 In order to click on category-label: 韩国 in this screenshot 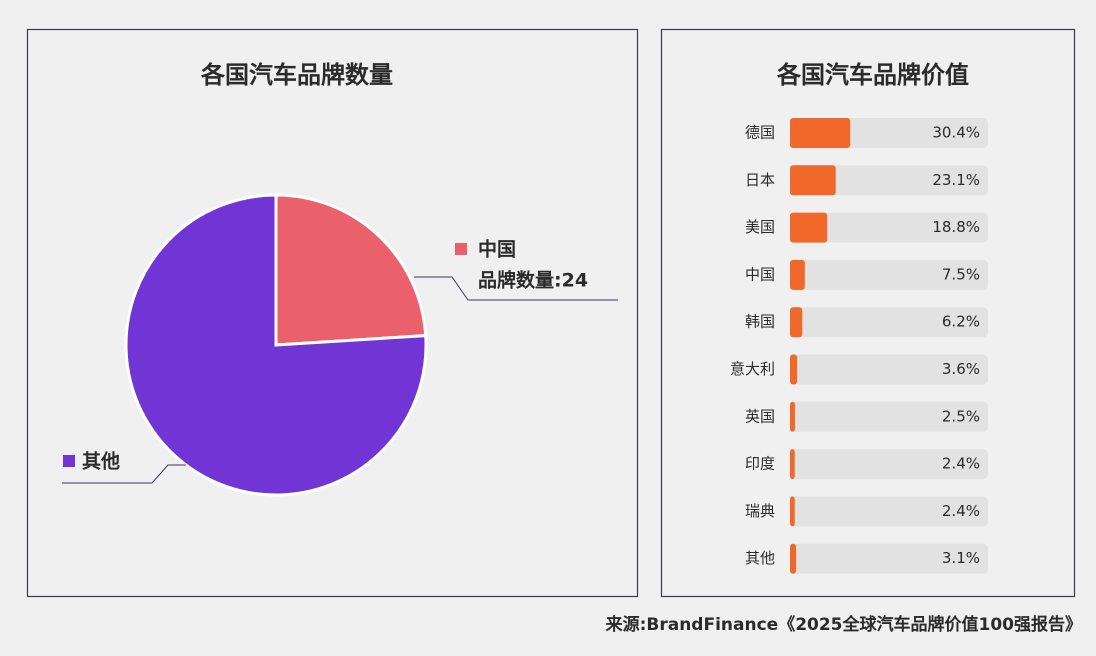, I will do `click(760, 322)`.